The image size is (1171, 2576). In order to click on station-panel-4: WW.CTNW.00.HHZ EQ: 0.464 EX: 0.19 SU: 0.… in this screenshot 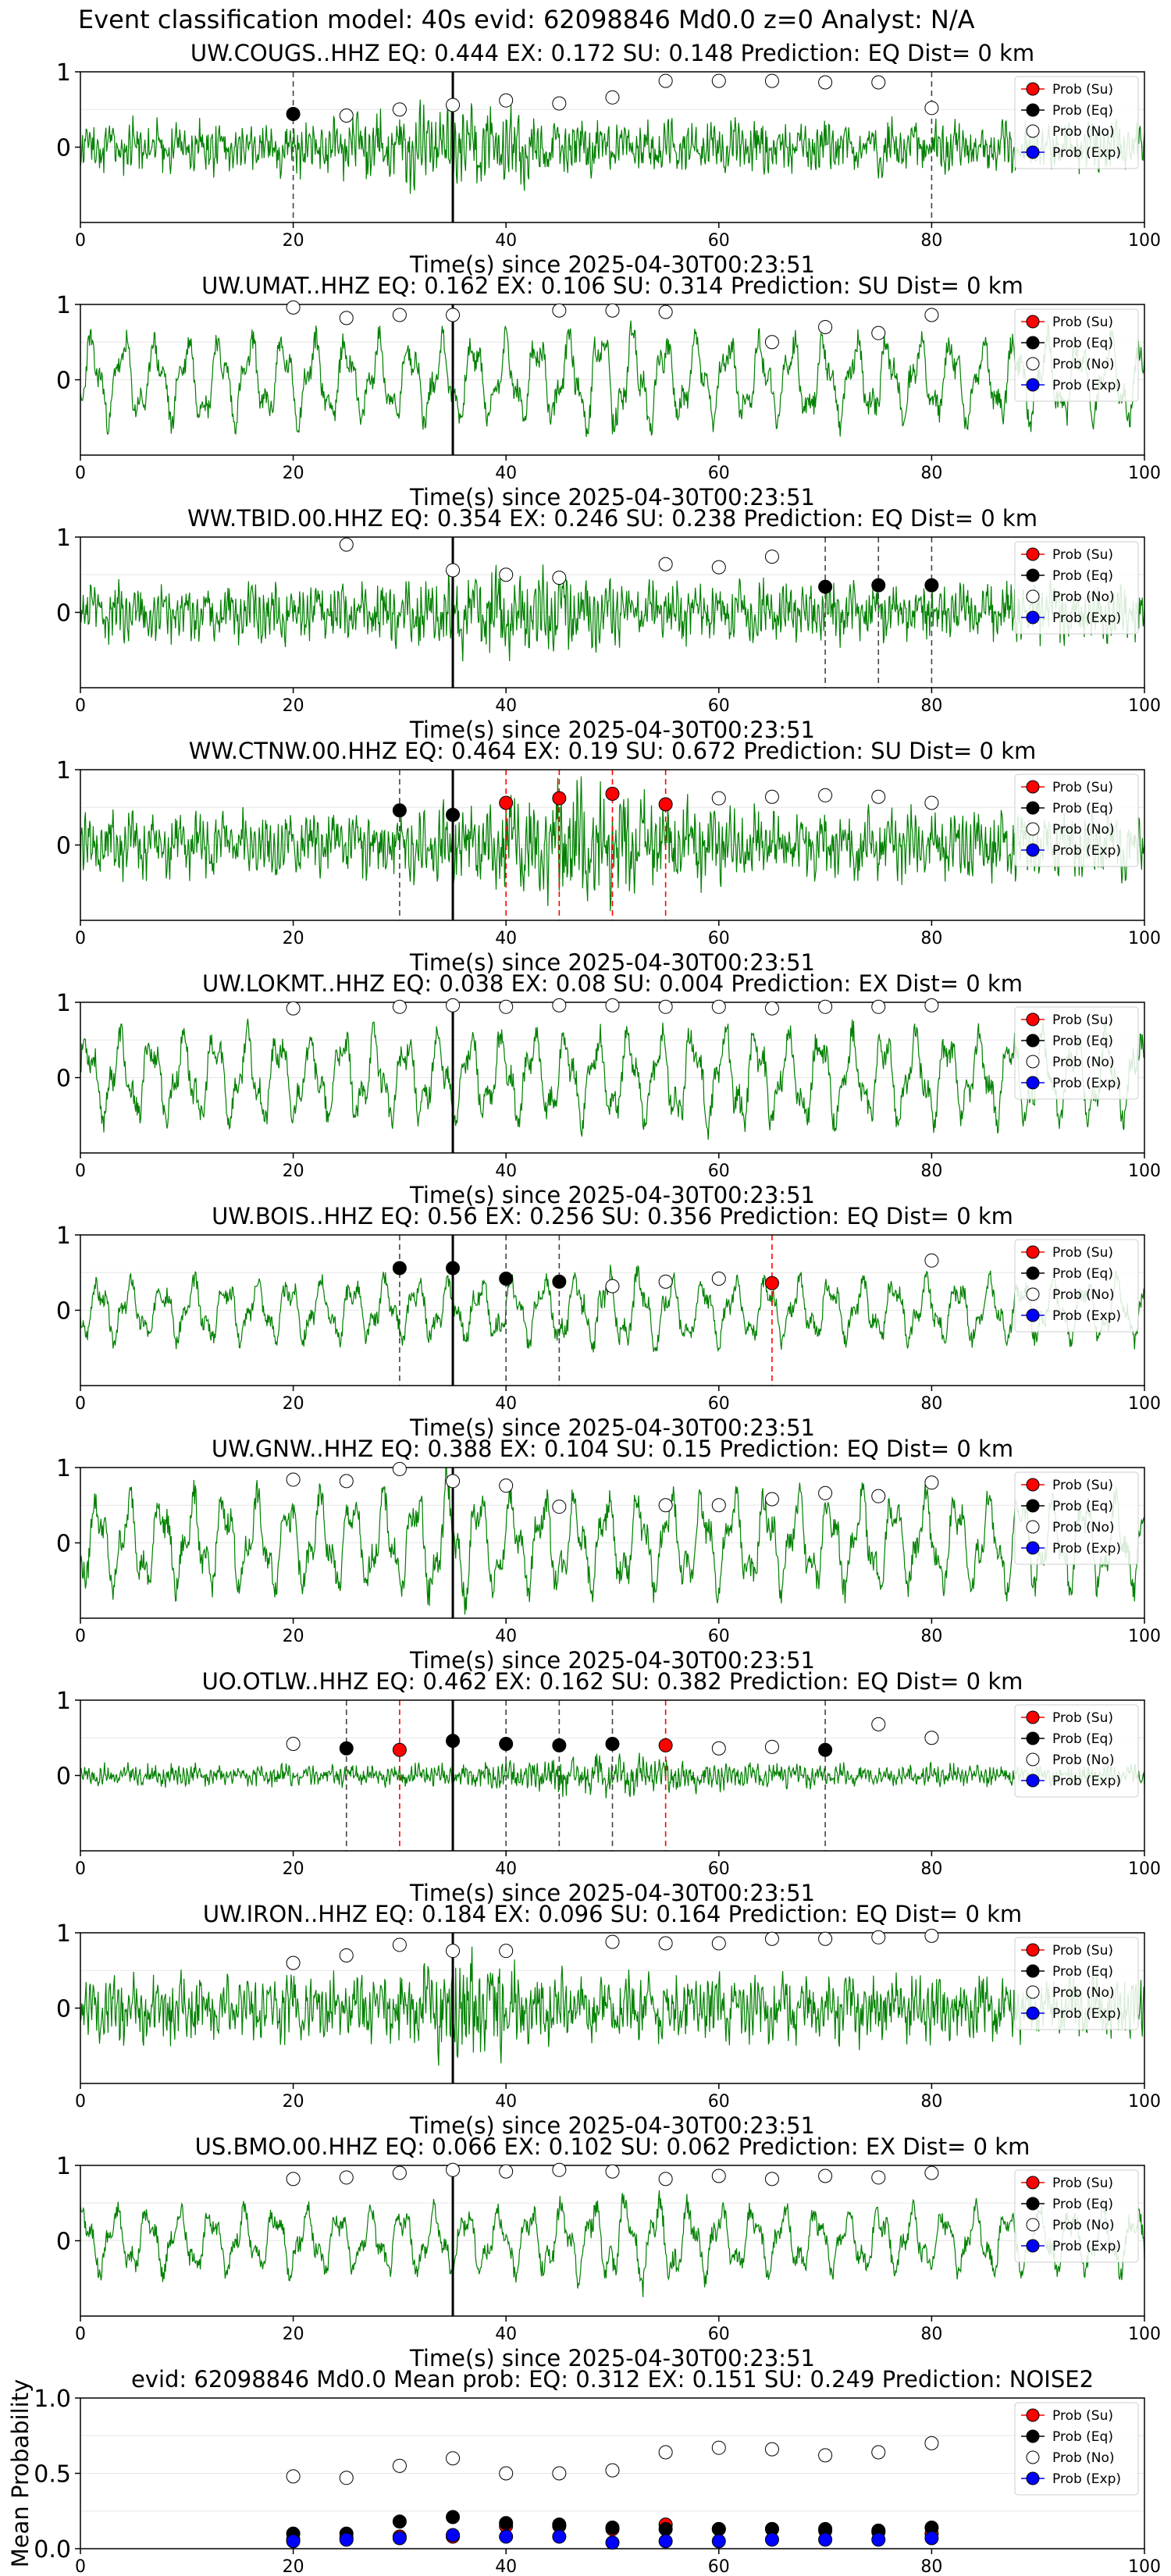, I will do `click(608, 857)`.